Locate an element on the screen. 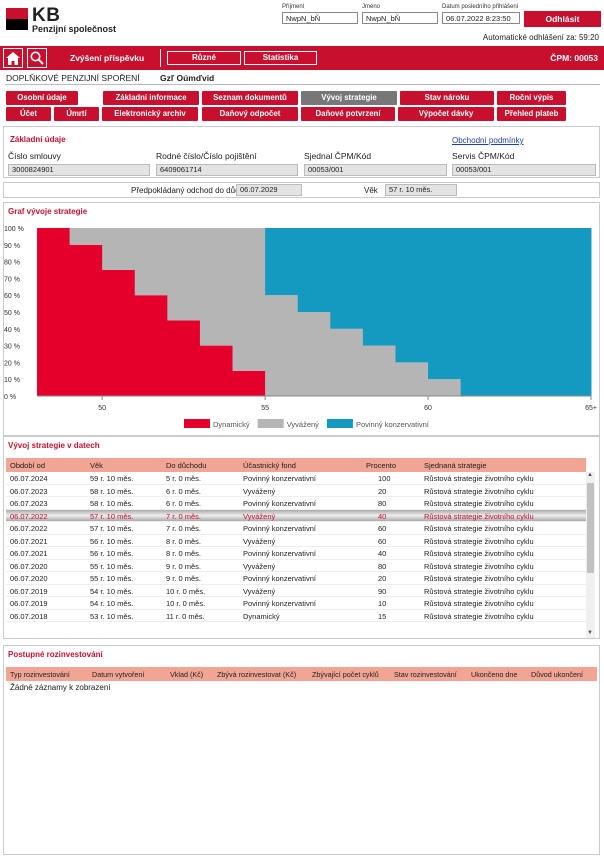 The width and height of the screenshot is (604, 858). tab-3: Vývoj strategie is located at coordinates (349, 98).